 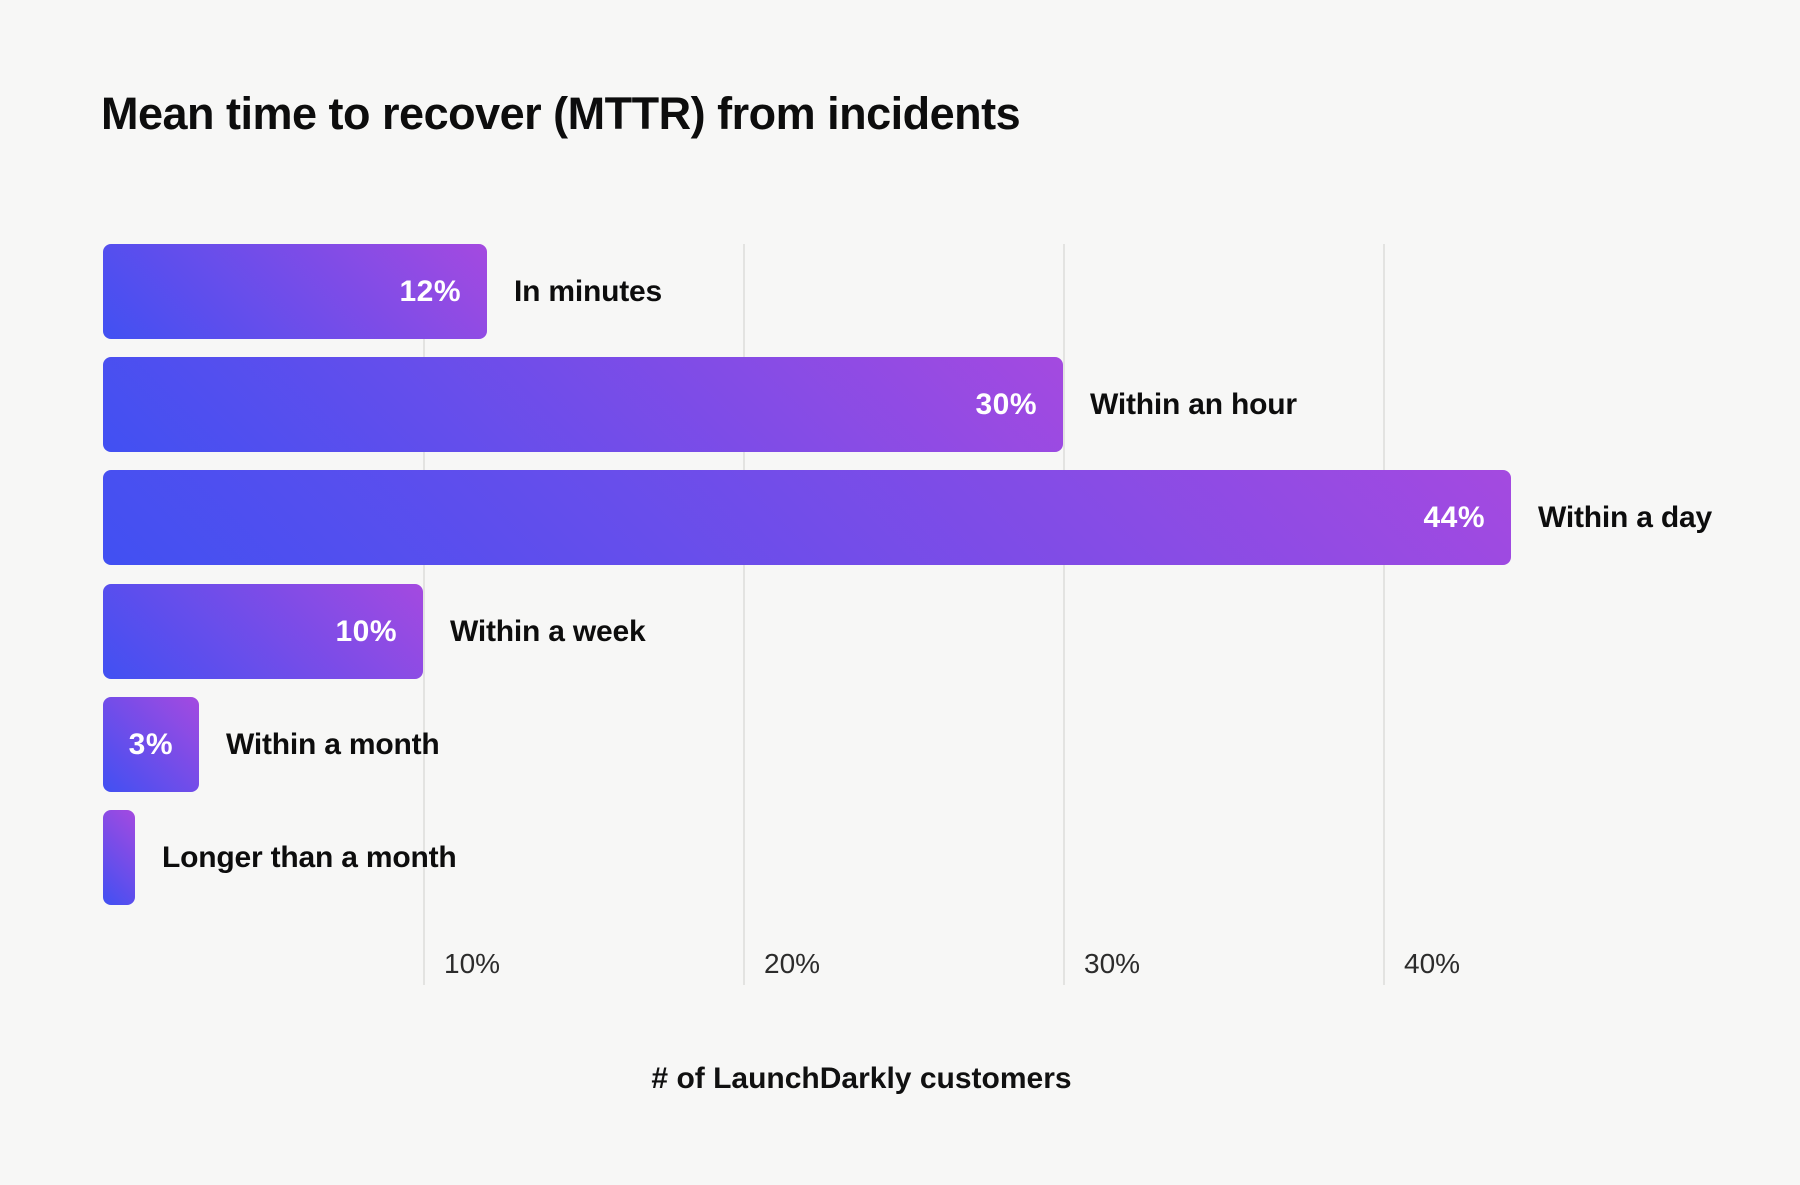 I want to click on bar-row: 10% Within a week, so click(x=374, y=631).